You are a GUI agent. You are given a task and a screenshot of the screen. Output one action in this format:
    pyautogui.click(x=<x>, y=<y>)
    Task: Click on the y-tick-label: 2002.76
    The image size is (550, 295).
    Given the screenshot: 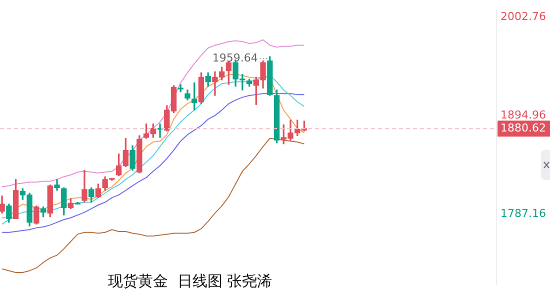 What is the action you would take?
    pyautogui.click(x=523, y=17)
    